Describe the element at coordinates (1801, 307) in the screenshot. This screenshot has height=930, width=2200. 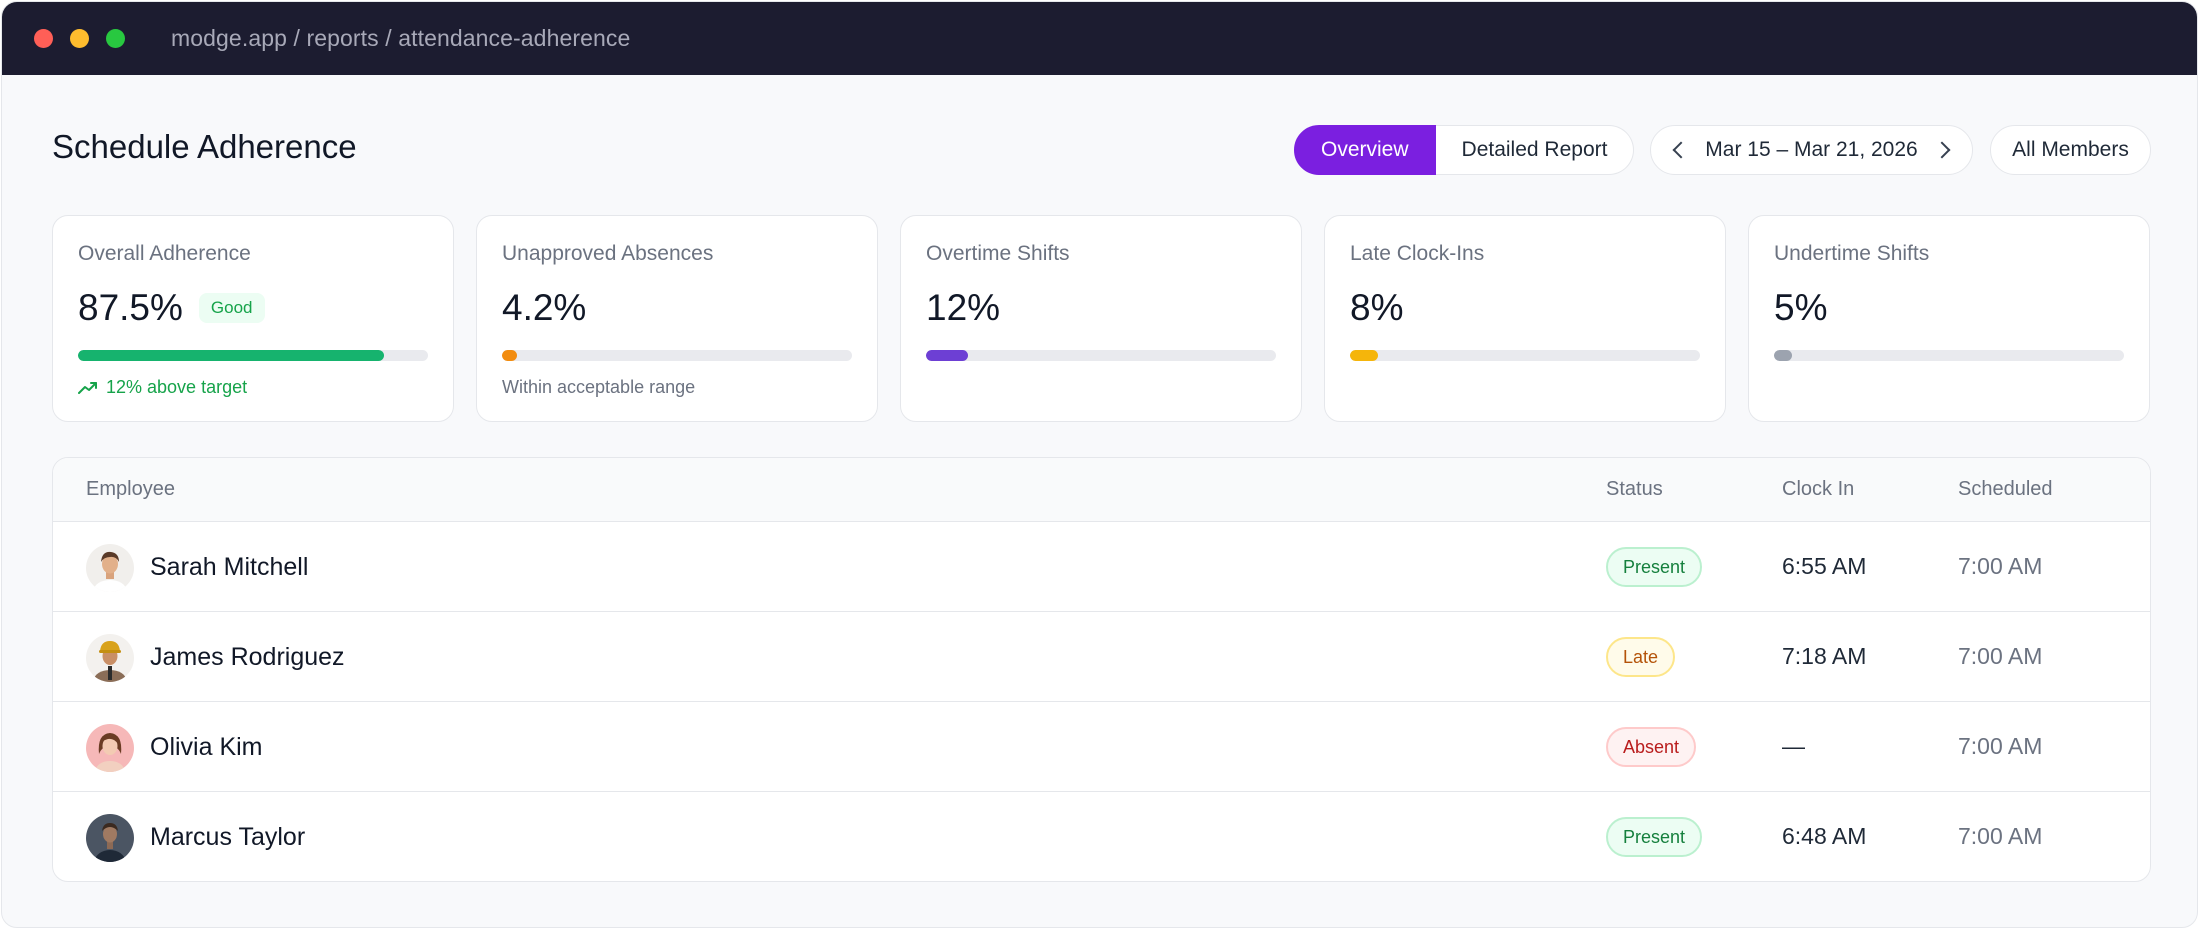
I see `metric-value: 5%` at that location.